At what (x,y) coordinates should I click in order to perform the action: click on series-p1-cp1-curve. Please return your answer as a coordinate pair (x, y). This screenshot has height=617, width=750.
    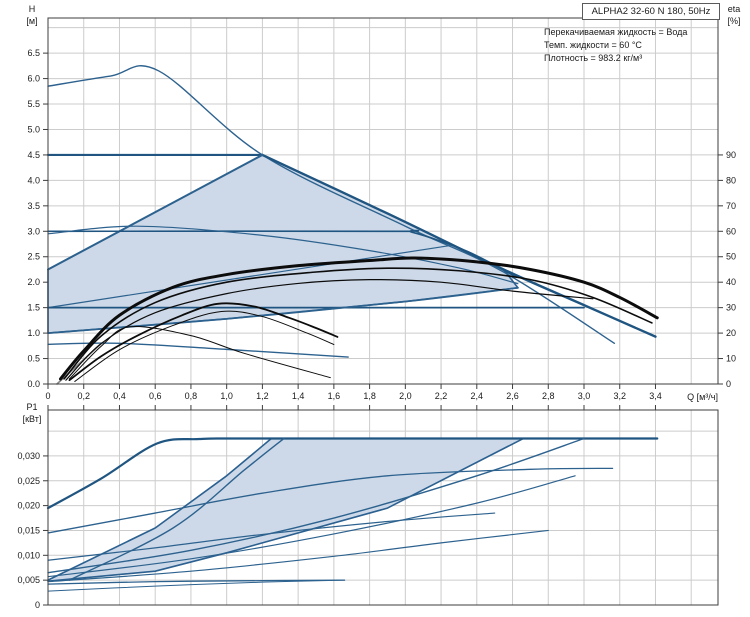
    Looking at the image, I should click on (298, 556).